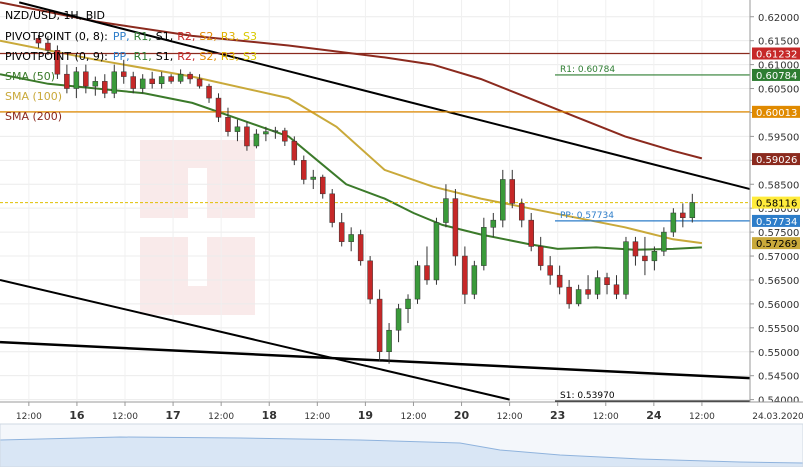  I want to click on price-tick-label: 0.61500, so click(778, 42).